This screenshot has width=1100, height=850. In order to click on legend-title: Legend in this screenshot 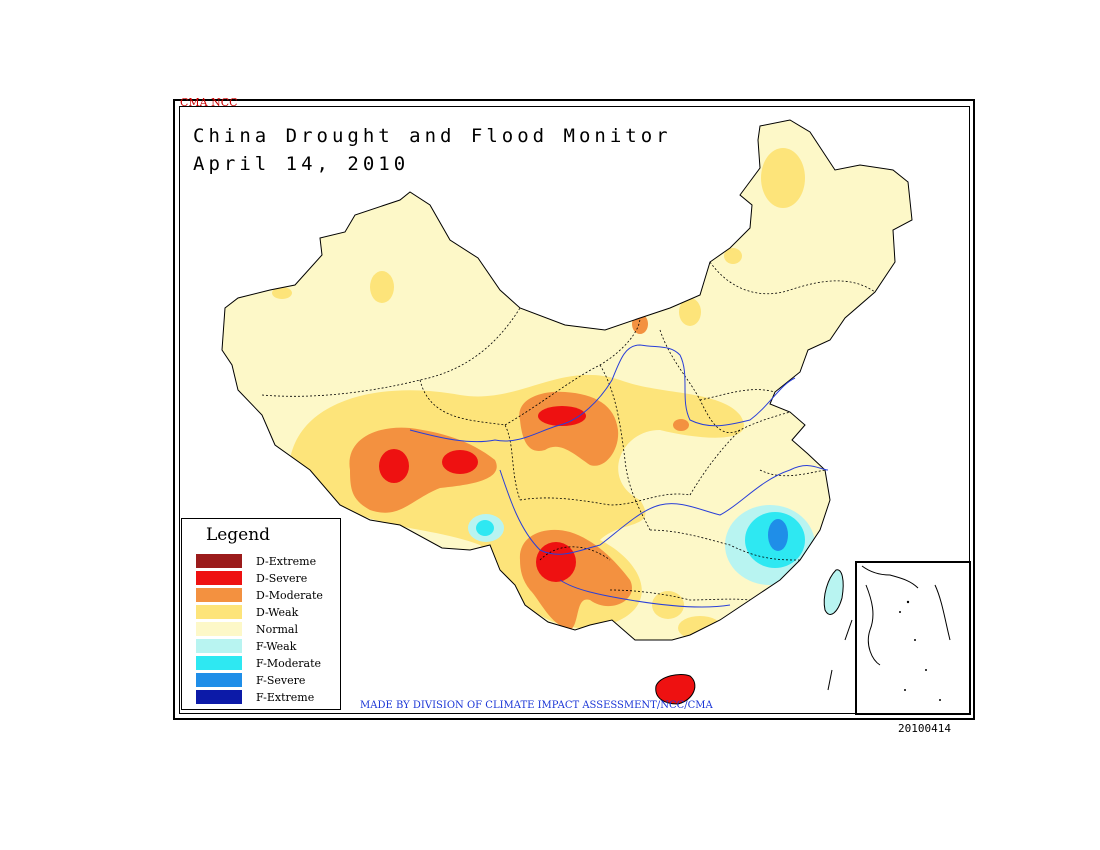, I will do `click(238, 535)`.